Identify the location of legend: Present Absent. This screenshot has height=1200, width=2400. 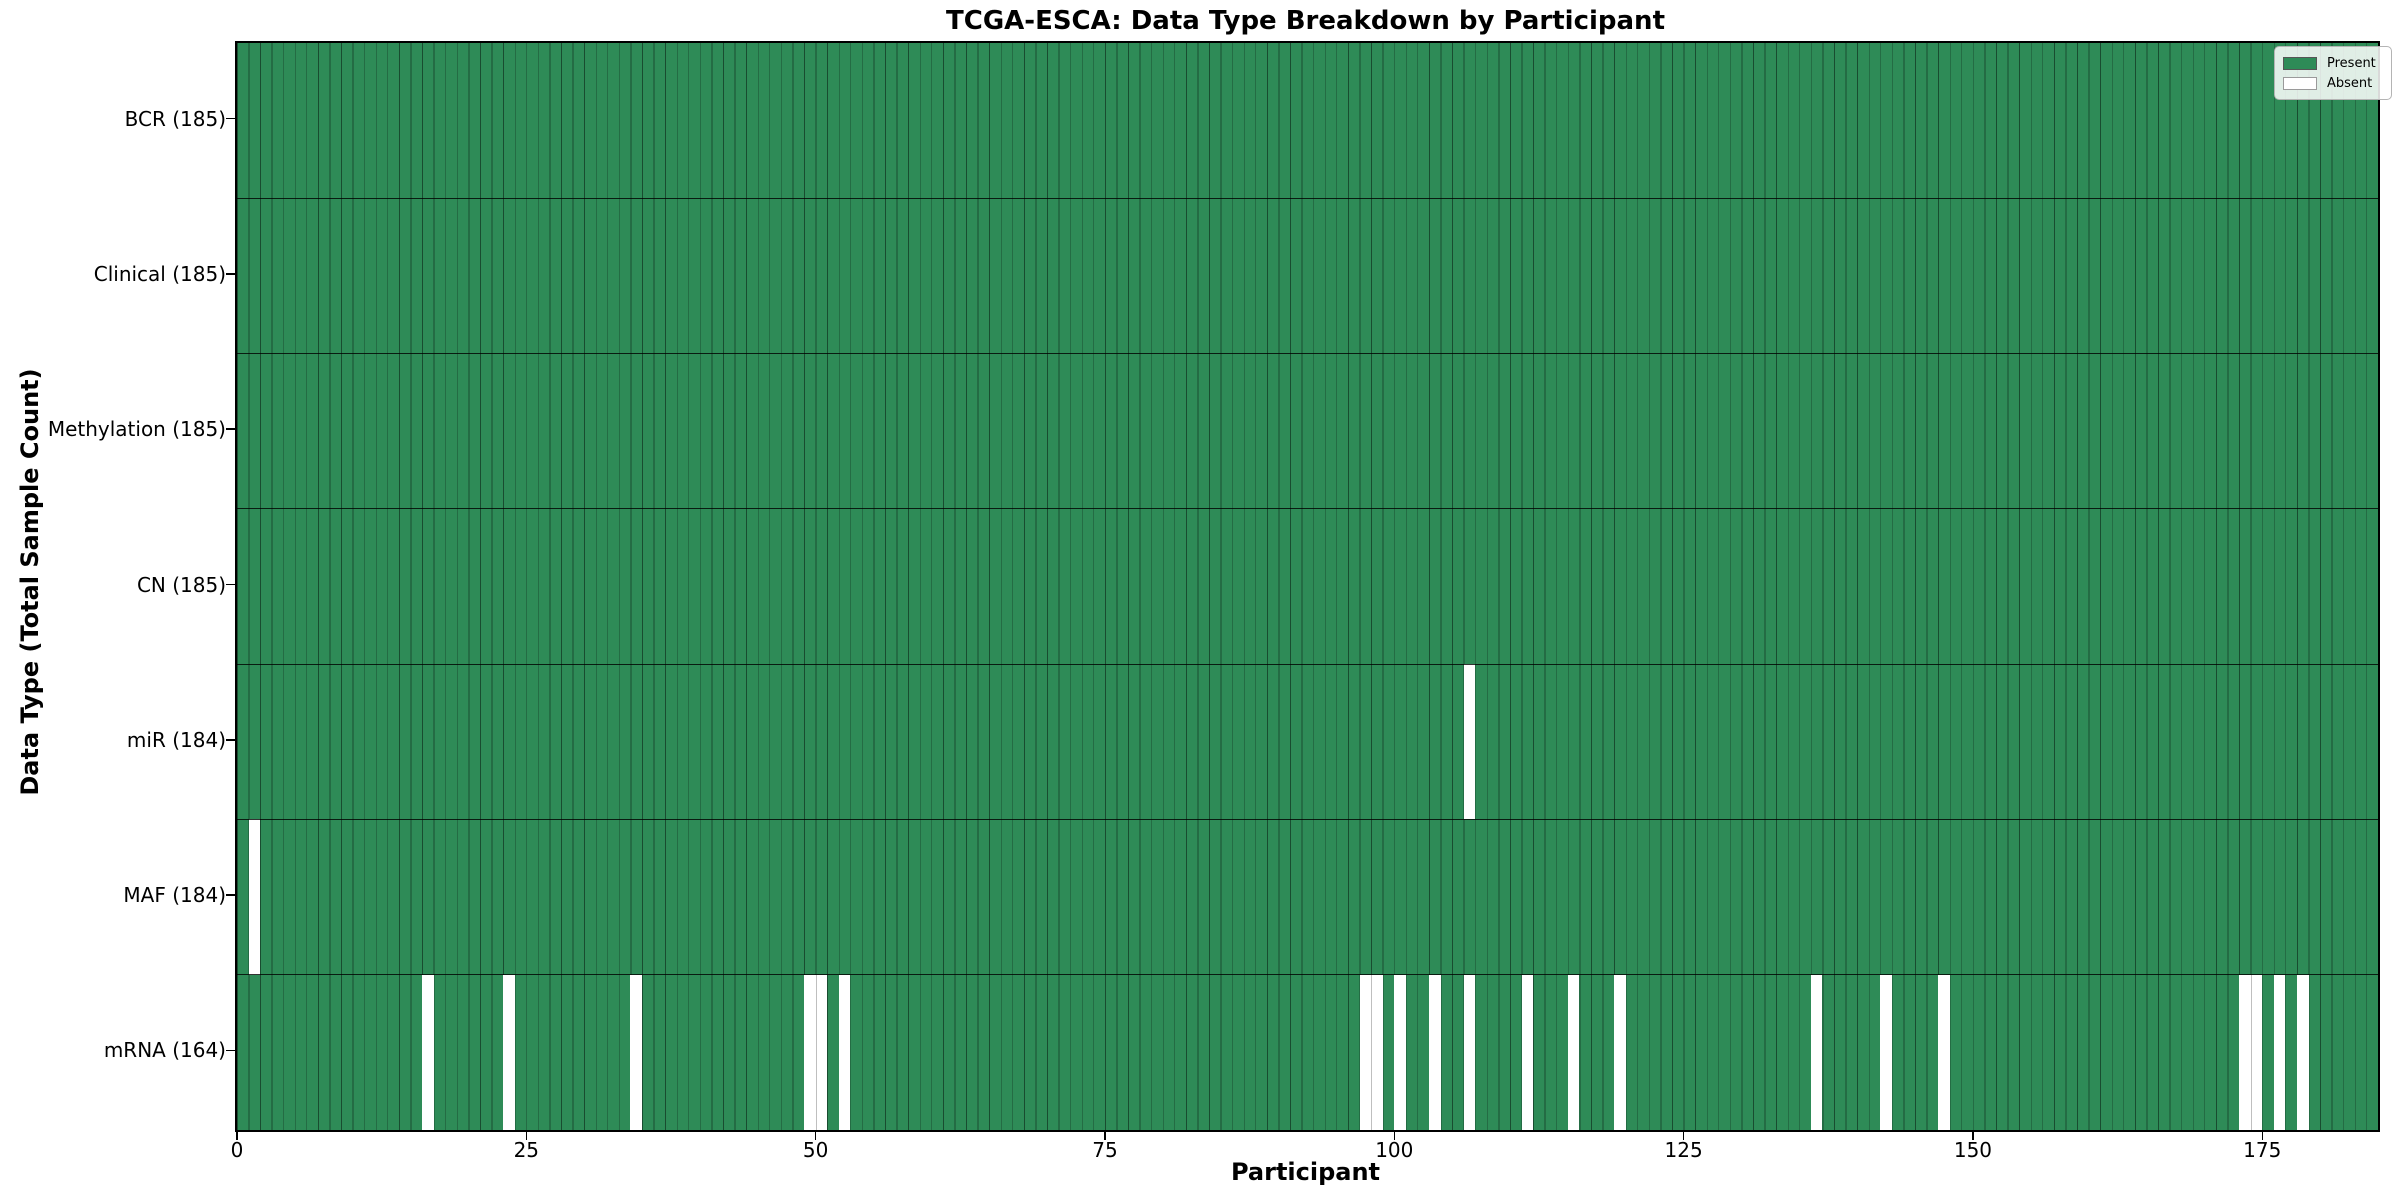
(2333, 73).